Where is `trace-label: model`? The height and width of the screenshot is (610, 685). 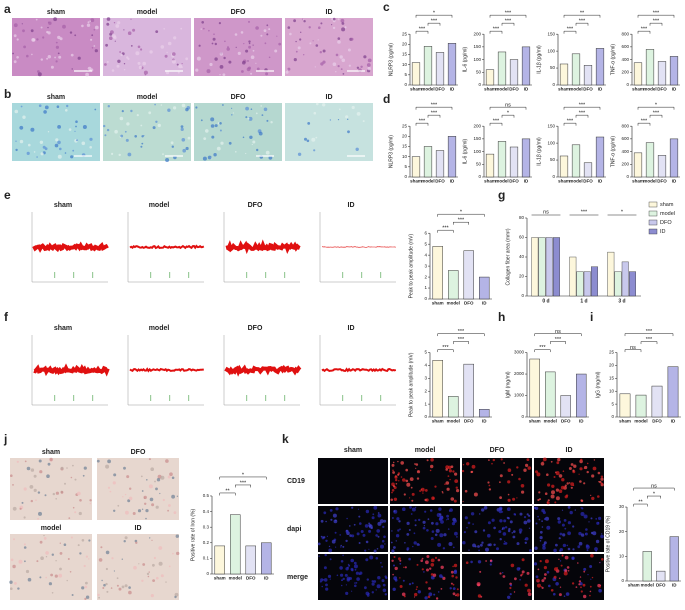
trace-label: model is located at coordinates (159, 328).